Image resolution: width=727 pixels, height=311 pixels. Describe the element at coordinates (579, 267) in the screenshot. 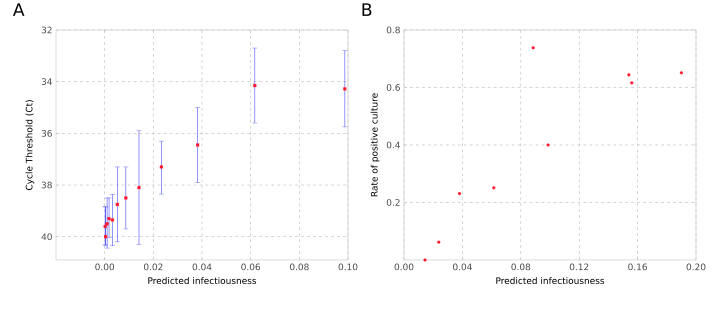

I see `x-tick-label: 0.12` at that location.